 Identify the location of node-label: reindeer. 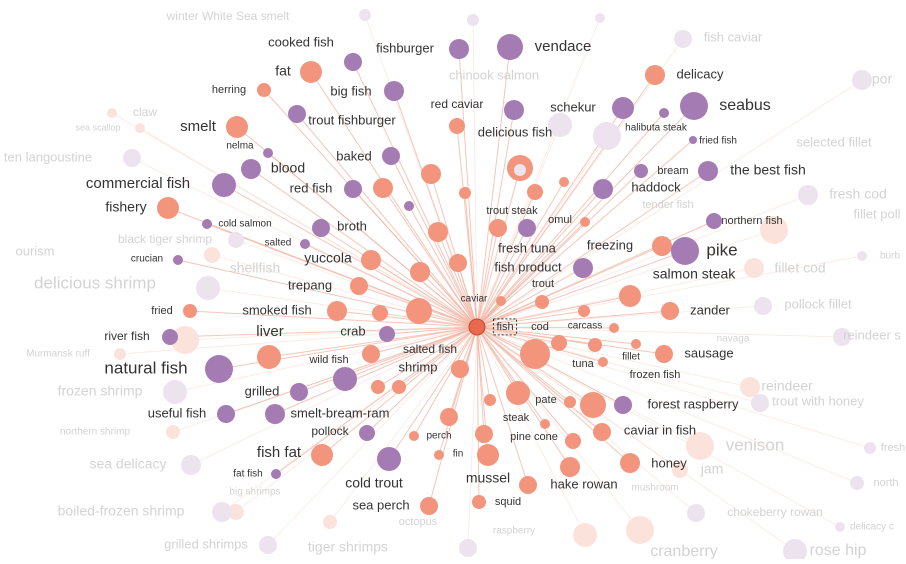
(787, 386).